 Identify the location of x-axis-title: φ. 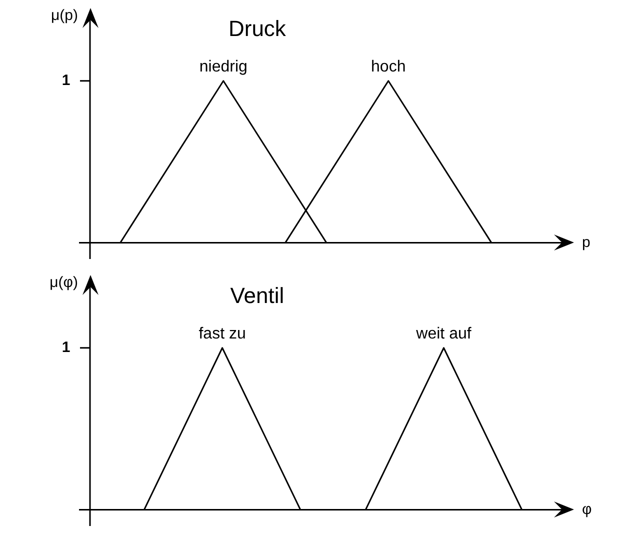
(587, 509).